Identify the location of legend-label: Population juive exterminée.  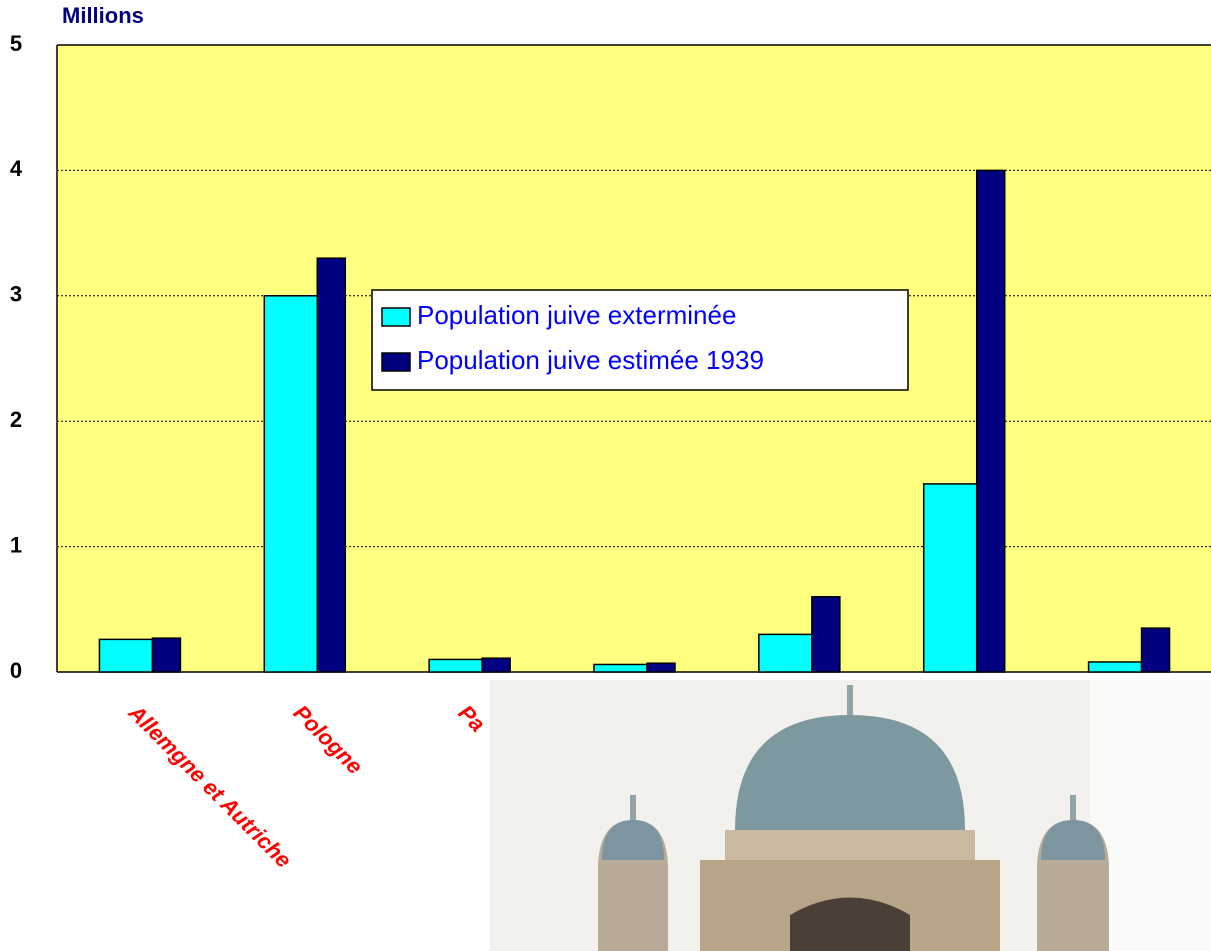
(576, 315).